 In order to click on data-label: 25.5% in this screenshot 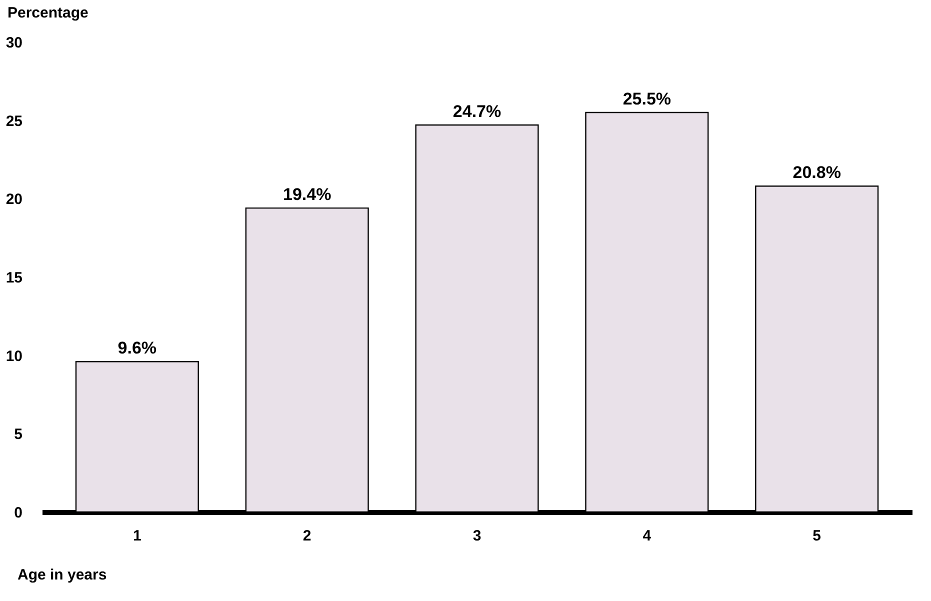, I will do `click(647, 99)`.